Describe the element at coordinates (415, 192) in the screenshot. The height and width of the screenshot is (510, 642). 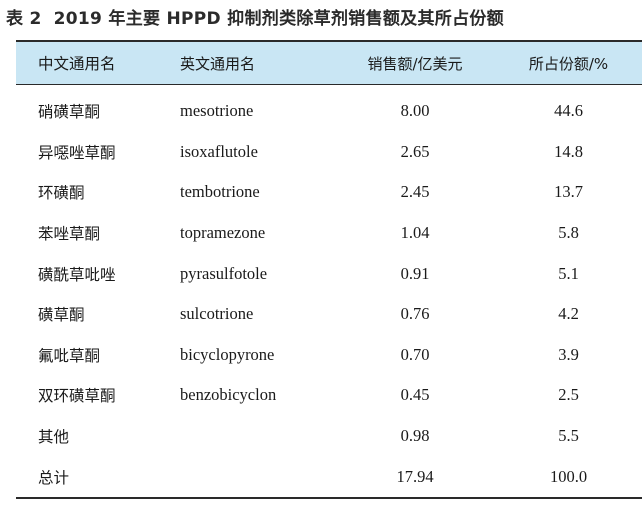
I see `cell-sales: 2.45` at that location.